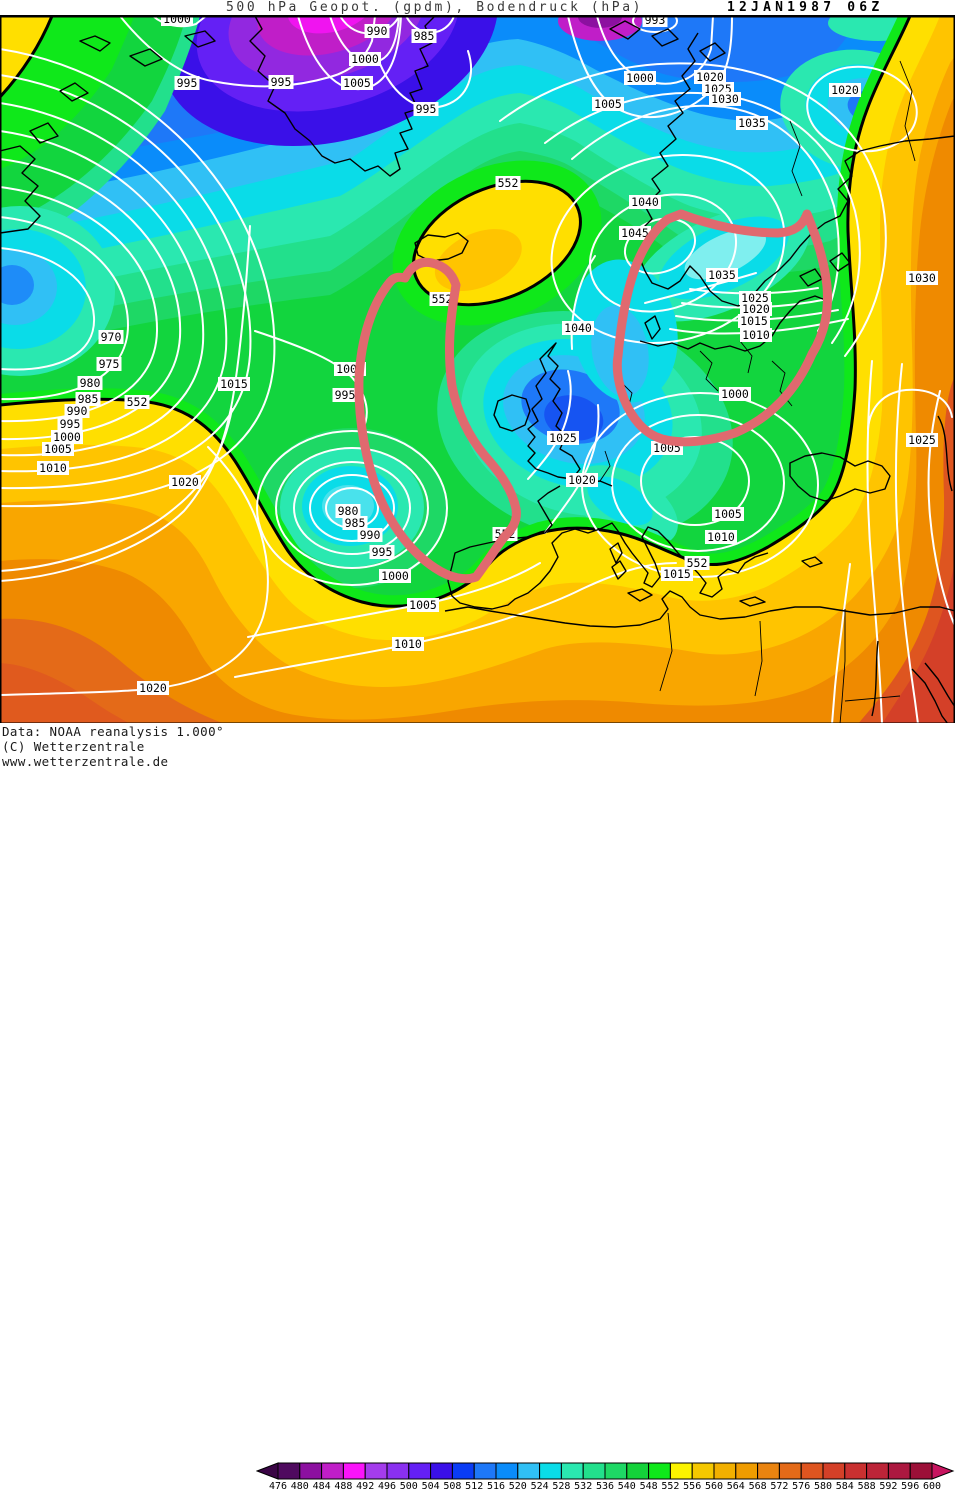  Describe the element at coordinates (322, 1486) in the screenshot. I see `colorbar-tick-label: 484` at that location.